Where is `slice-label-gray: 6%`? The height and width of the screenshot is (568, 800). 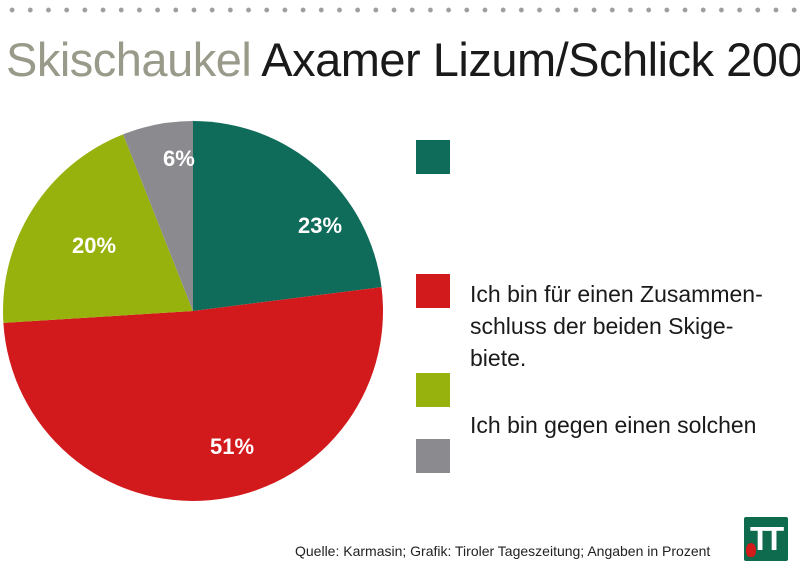 slice-label-gray: 6% is located at coordinates (179, 158).